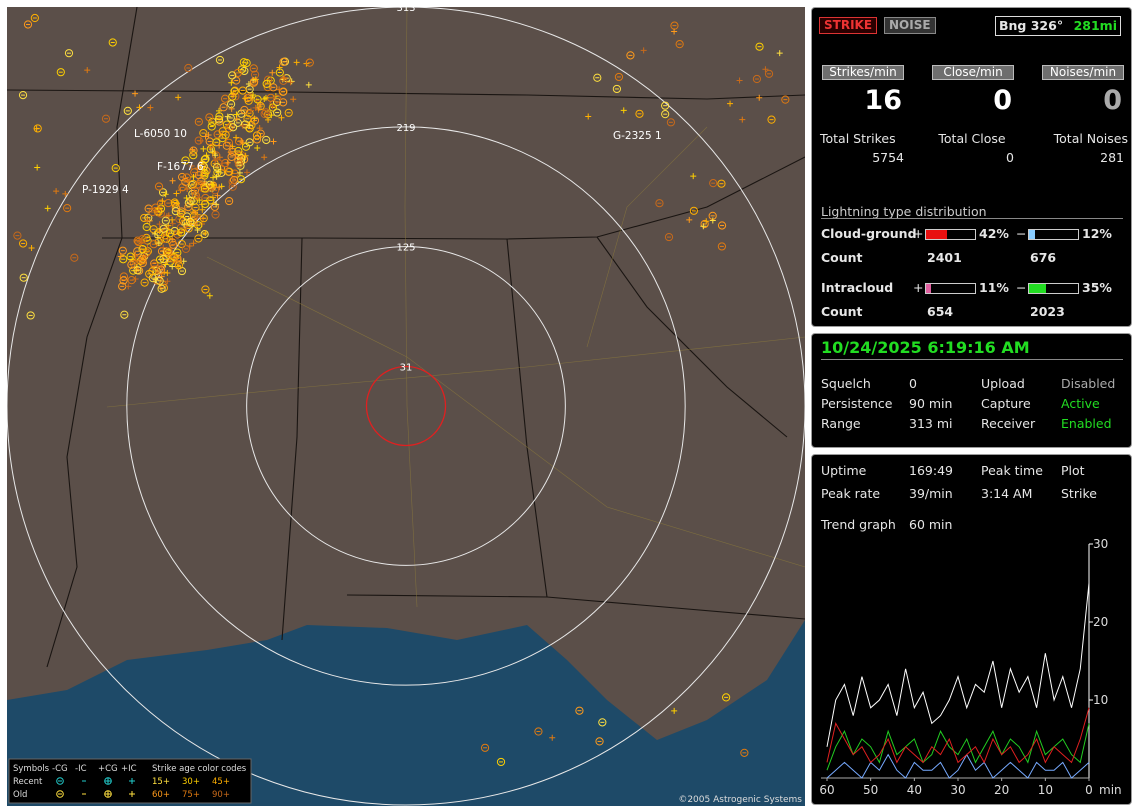 The height and width of the screenshot is (812, 1138). What do you see at coordinates (1100, 544) in the screenshot?
I see `y-tick-label: 30` at bounding box center [1100, 544].